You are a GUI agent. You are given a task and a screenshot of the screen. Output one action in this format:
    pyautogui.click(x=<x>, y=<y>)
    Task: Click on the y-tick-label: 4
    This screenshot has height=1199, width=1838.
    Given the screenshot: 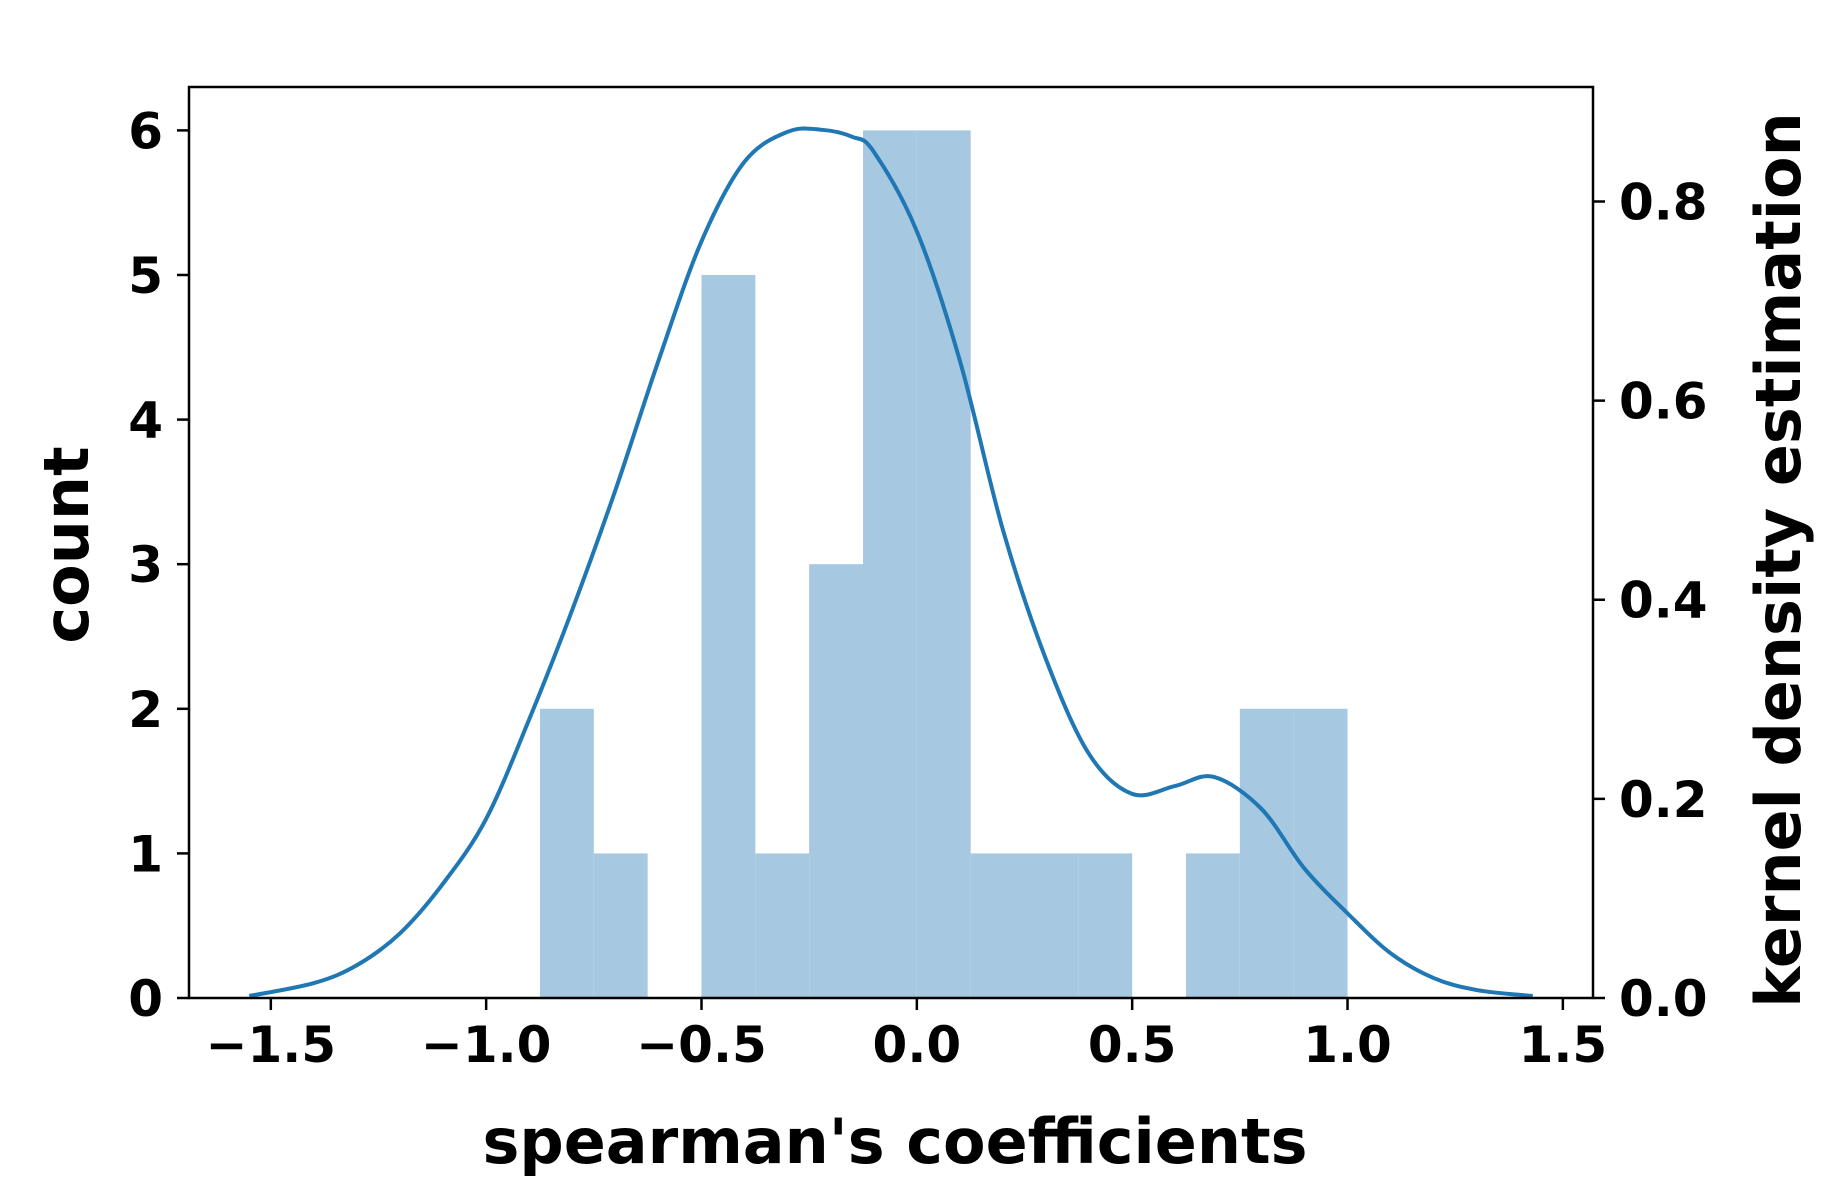 What is the action you would take?
    pyautogui.click(x=145, y=421)
    